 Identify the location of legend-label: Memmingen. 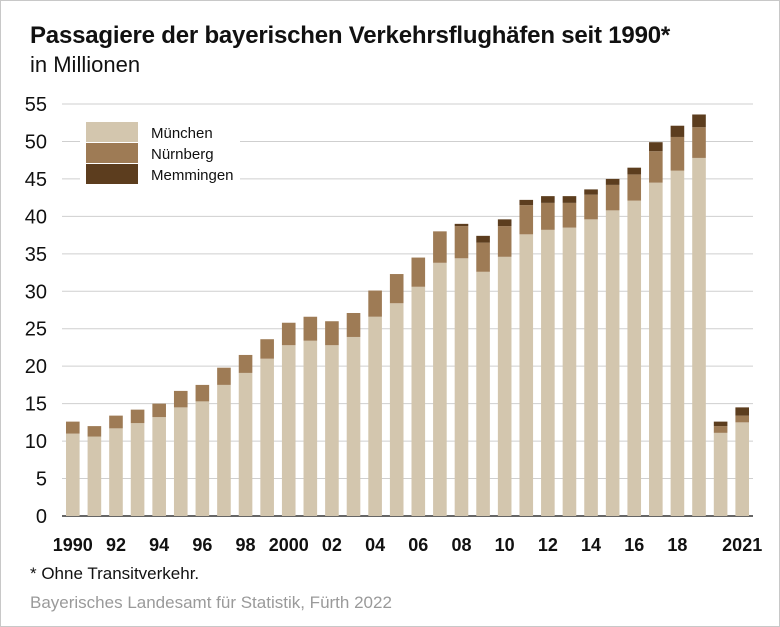
(192, 175).